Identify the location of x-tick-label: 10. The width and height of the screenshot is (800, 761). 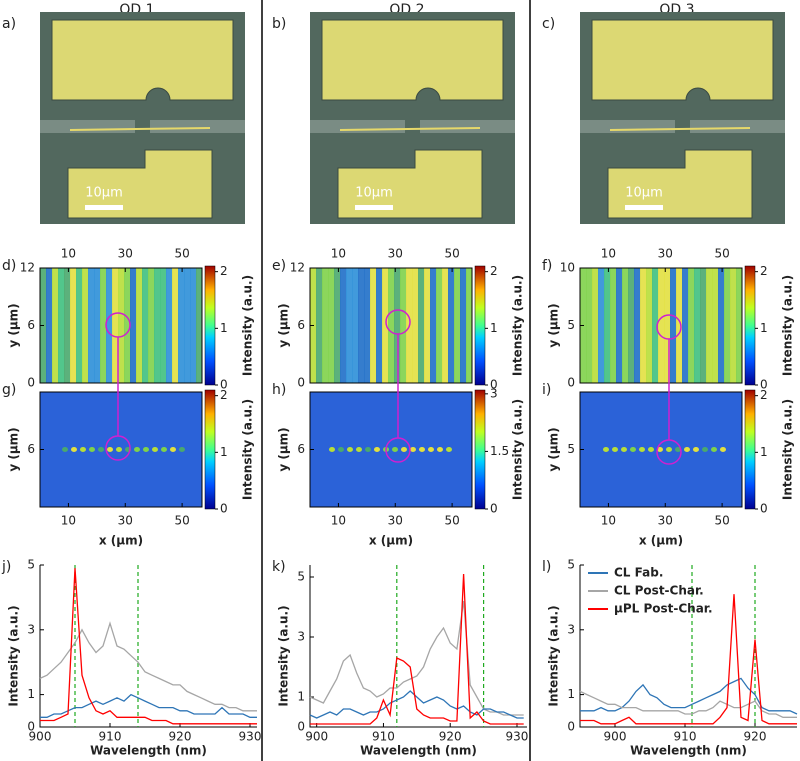
(608, 521).